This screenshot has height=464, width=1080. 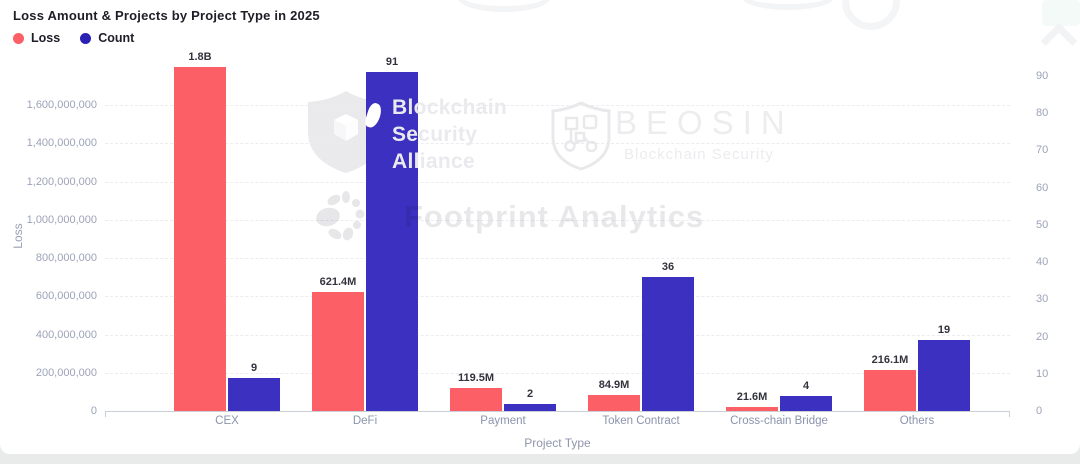 What do you see at coordinates (365, 421) in the screenshot?
I see `x-axis-label-defi: DeFi` at bounding box center [365, 421].